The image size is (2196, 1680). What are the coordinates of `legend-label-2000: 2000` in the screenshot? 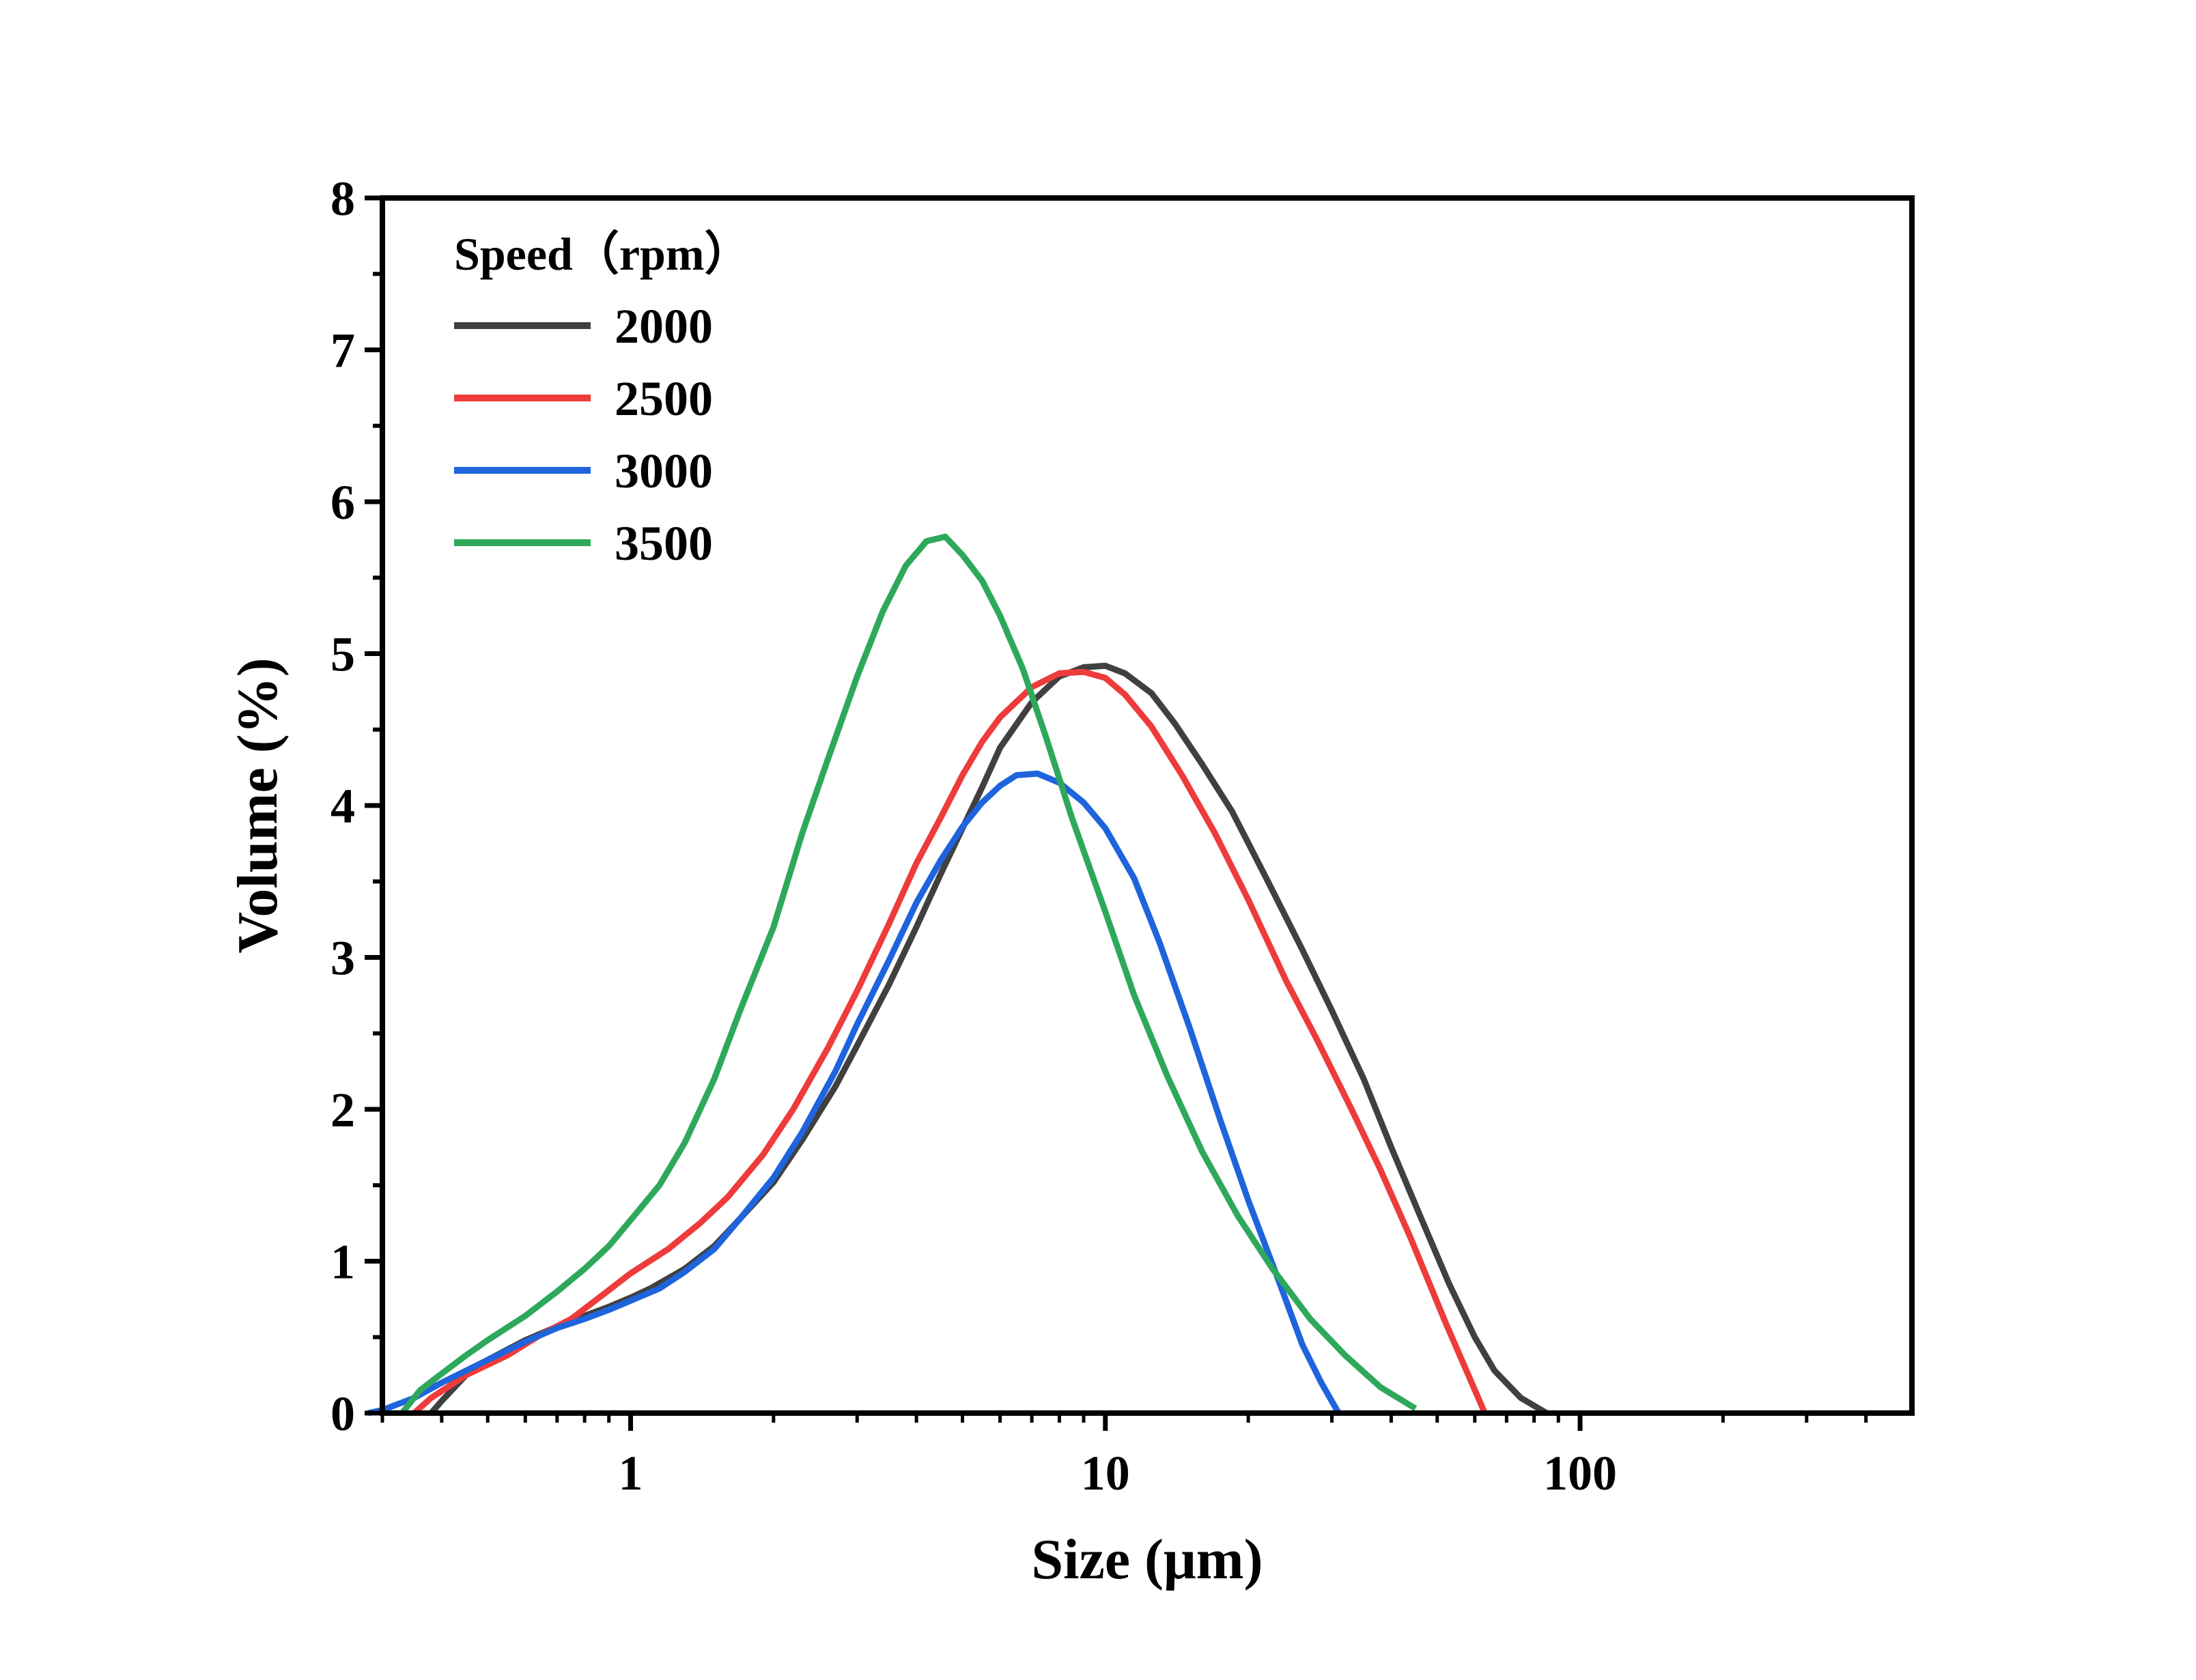 It's located at (664, 326).